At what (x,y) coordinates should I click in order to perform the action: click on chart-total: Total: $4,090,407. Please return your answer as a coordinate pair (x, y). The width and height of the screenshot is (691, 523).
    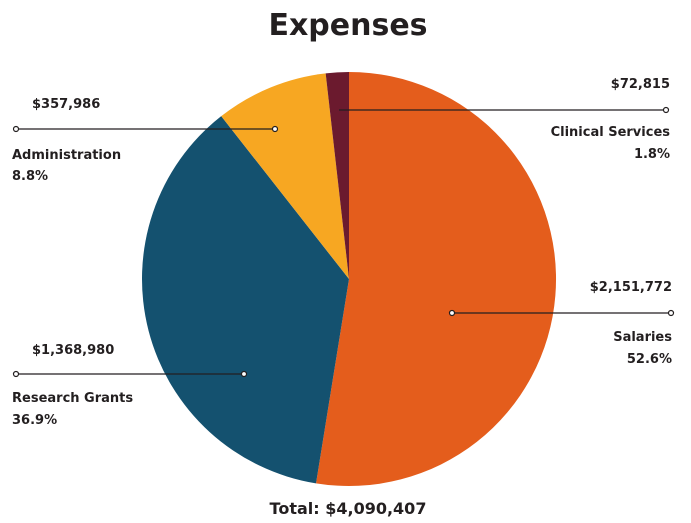
    Looking at the image, I should click on (348, 508).